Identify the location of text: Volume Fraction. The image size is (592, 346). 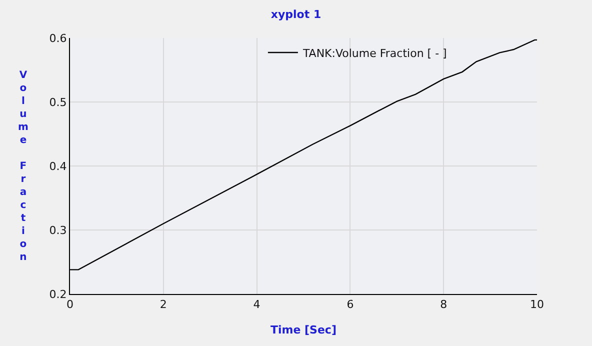
(23, 166).